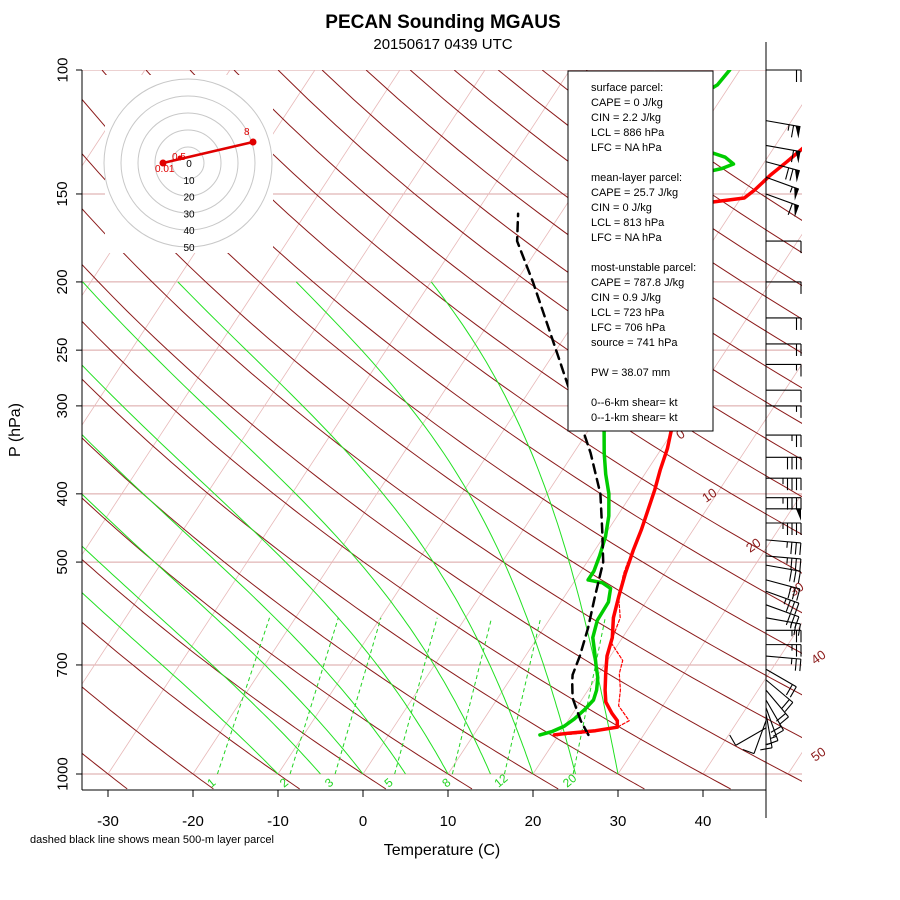 The height and width of the screenshot is (900, 900). I want to click on y-tick-label: 500, so click(62, 562).